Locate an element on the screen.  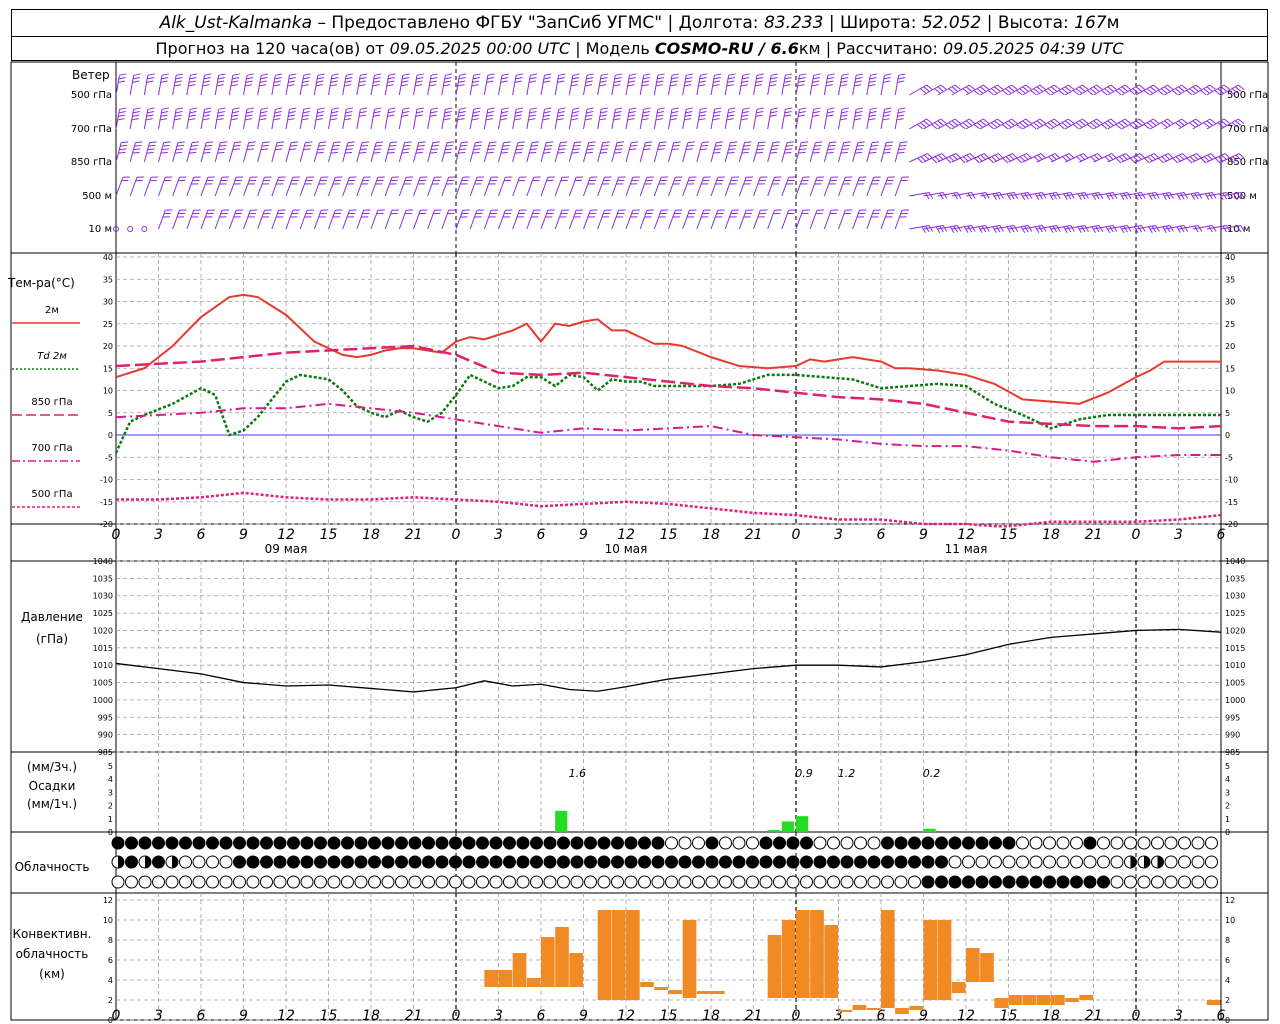
temp-series-line is located at coordinates (668, 387).